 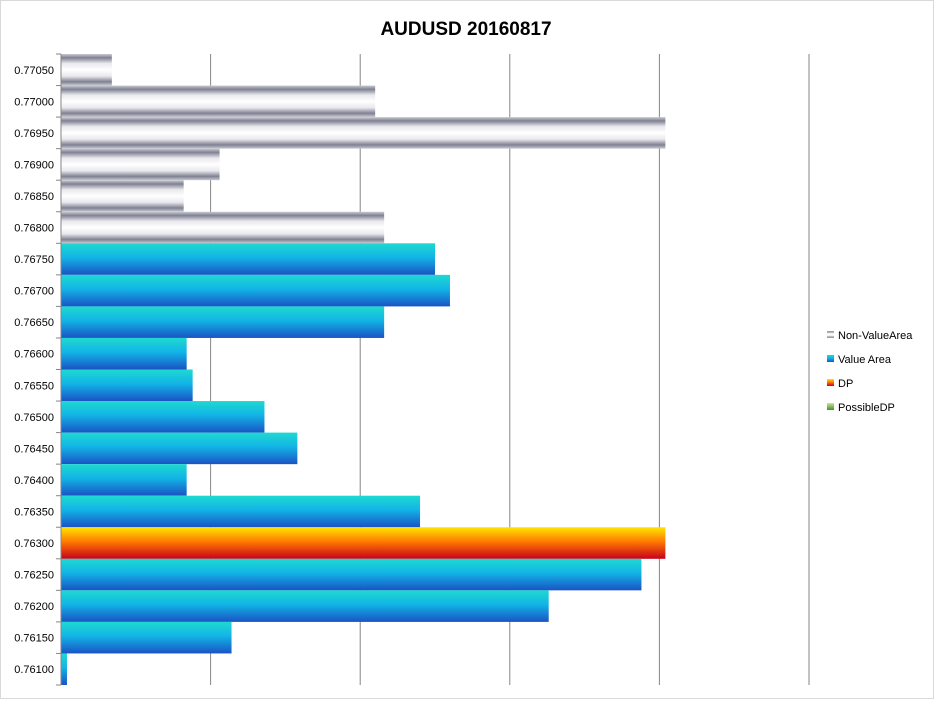 What do you see at coordinates (34, 197) in the screenshot?
I see `y-tick-label: 0.76850` at bounding box center [34, 197].